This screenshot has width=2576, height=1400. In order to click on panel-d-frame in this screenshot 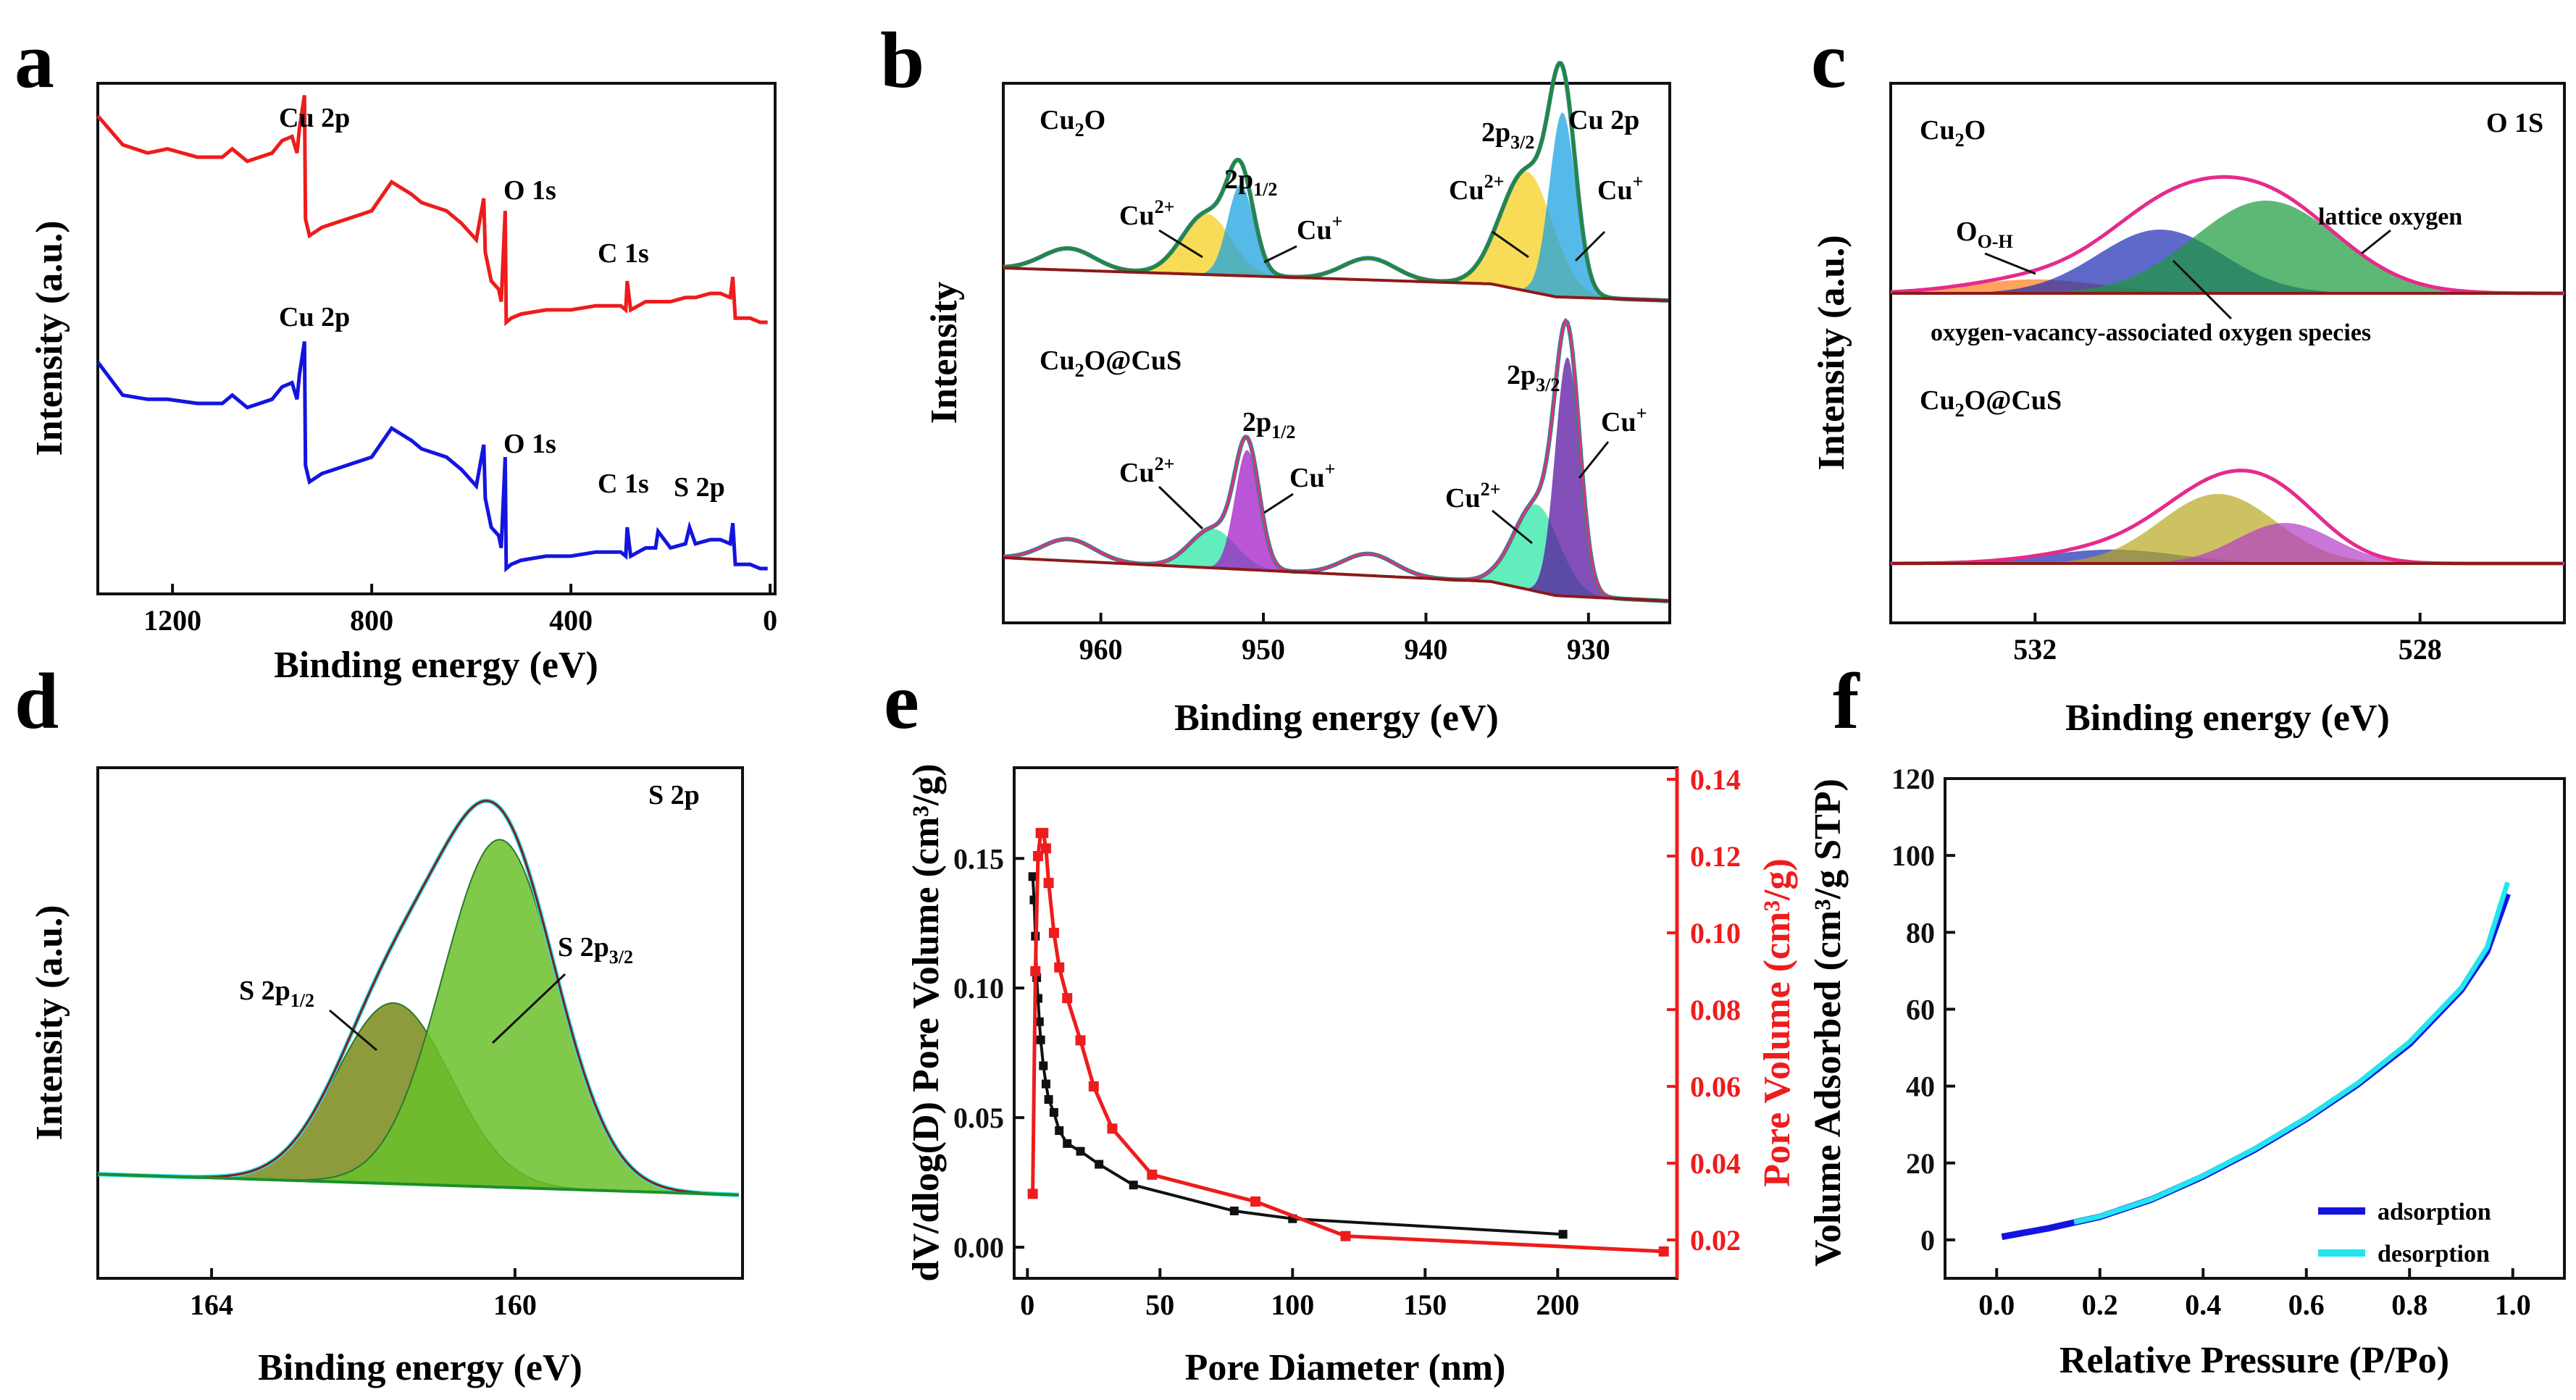, I will do `click(420, 1023)`.